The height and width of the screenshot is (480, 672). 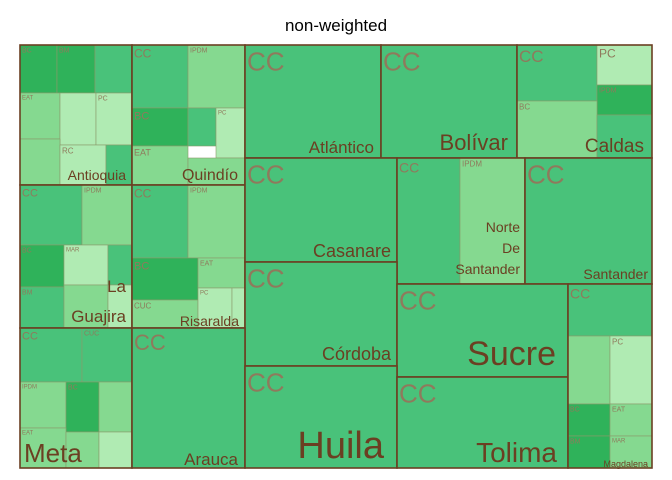 I want to click on group-label: Casanare, so click(x=352, y=251).